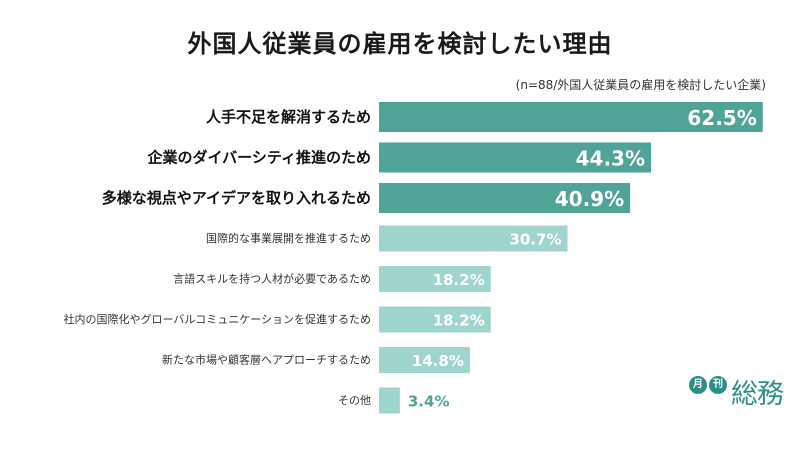 This screenshot has height=450, width=800. I want to click on category-label-1: 企業のダイバーシティ推進のため, so click(258, 158).